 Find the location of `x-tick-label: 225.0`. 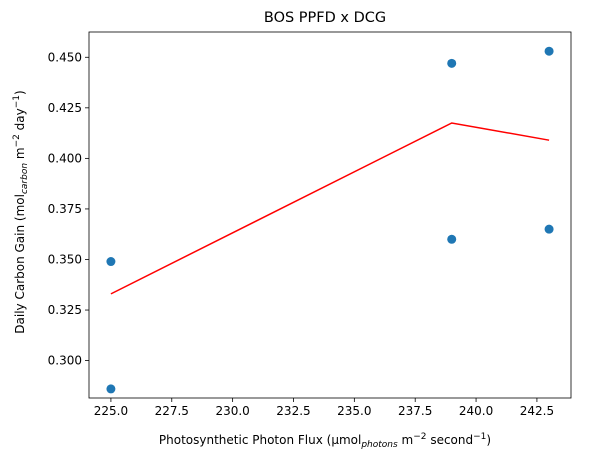

x-tick-label: 225.0 is located at coordinates (111, 411).